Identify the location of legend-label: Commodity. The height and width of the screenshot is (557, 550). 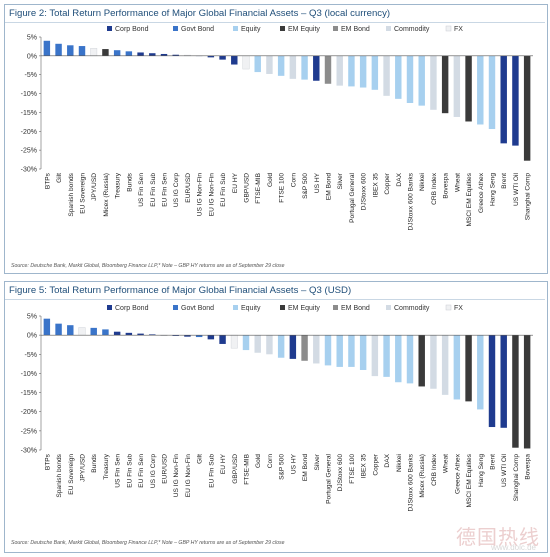
(412, 29).